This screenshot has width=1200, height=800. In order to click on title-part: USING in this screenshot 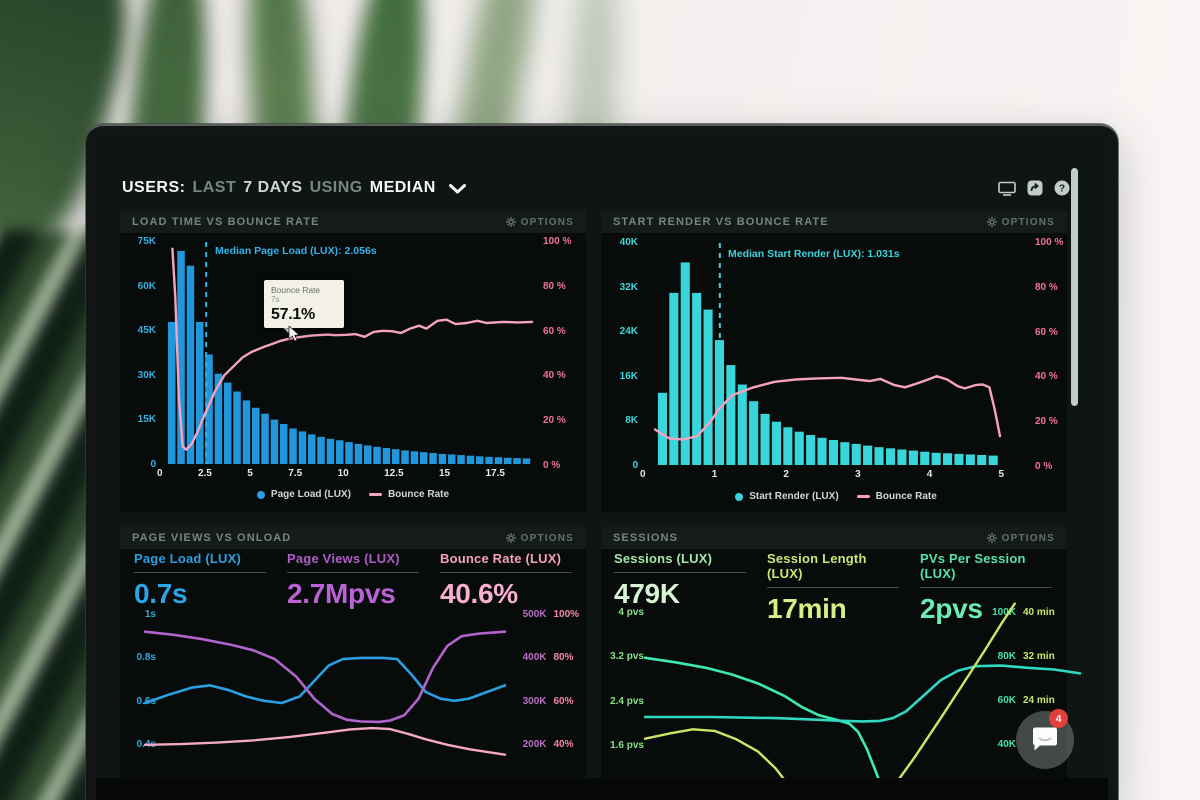, I will do `click(336, 187)`.